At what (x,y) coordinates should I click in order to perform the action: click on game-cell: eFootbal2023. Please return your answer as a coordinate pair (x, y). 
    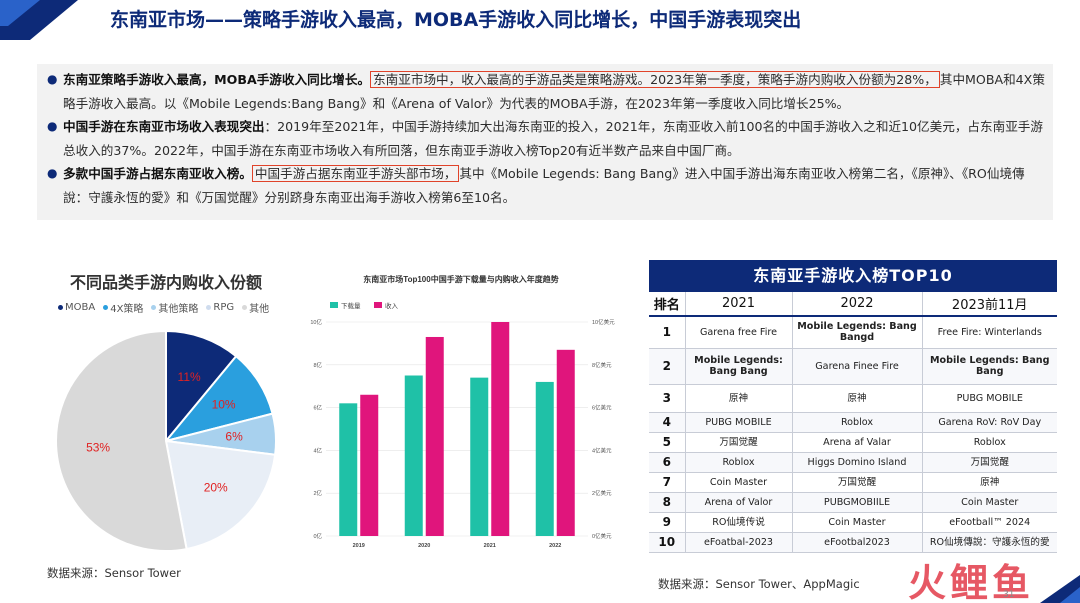
    Looking at the image, I should click on (857, 542).